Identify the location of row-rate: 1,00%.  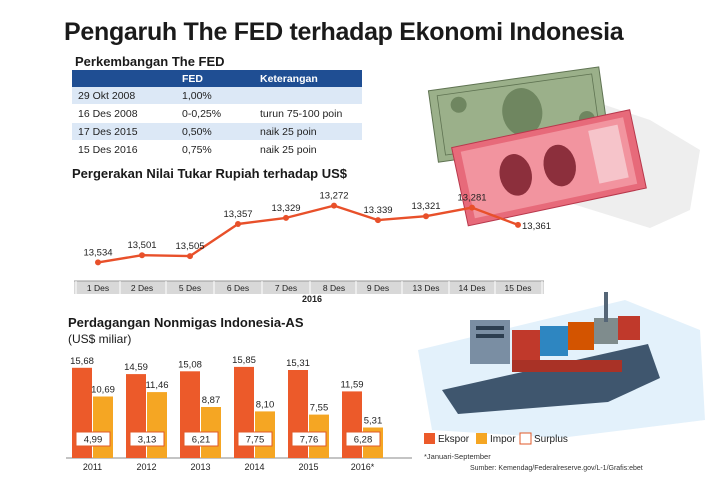
(215, 96).